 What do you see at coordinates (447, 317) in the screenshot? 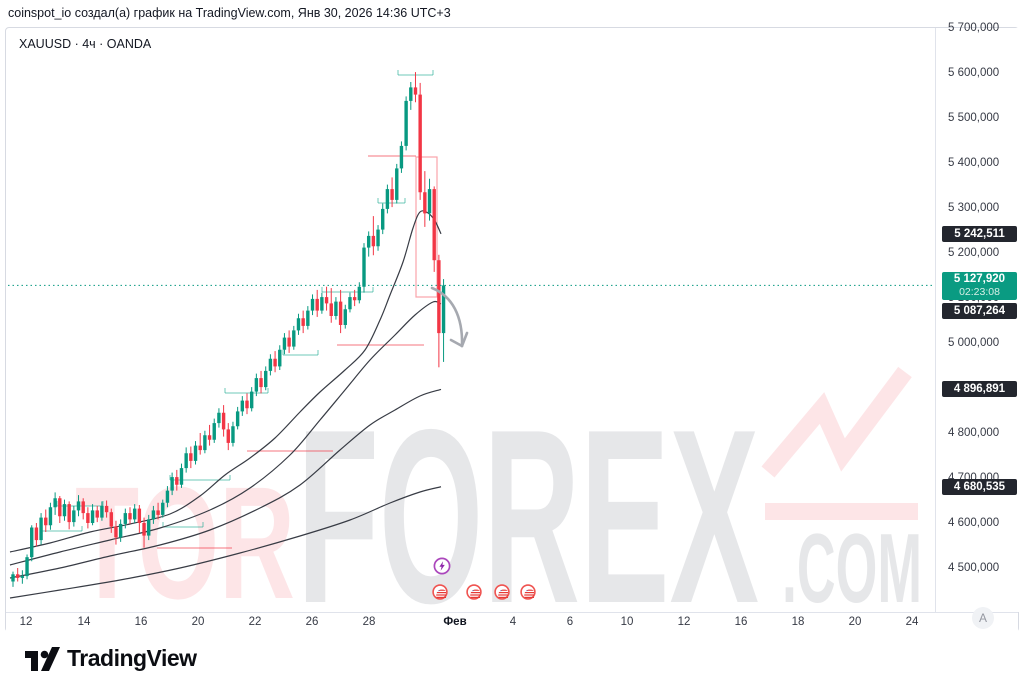
I see `down-arrow-annotation` at bounding box center [447, 317].